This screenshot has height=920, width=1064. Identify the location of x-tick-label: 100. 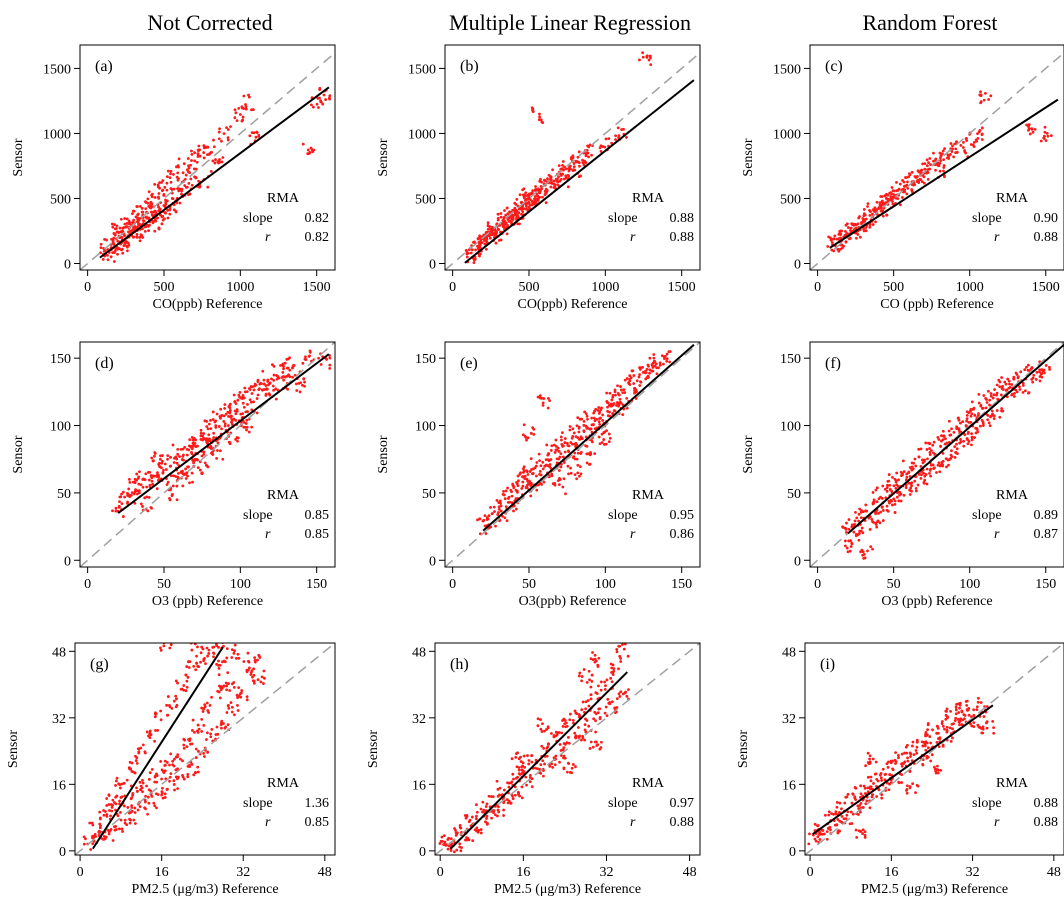
(605, 584).